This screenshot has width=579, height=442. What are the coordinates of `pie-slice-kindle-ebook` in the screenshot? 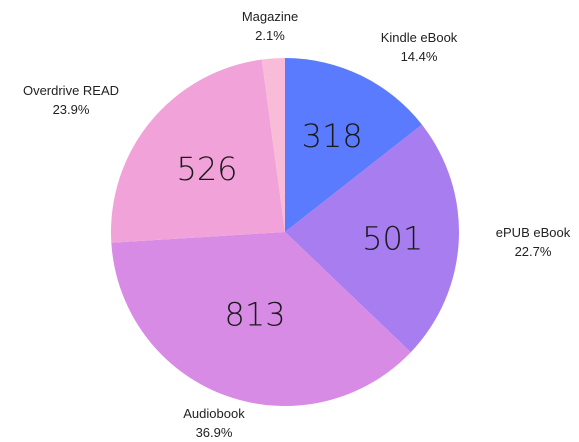 It's located at (353, 145).